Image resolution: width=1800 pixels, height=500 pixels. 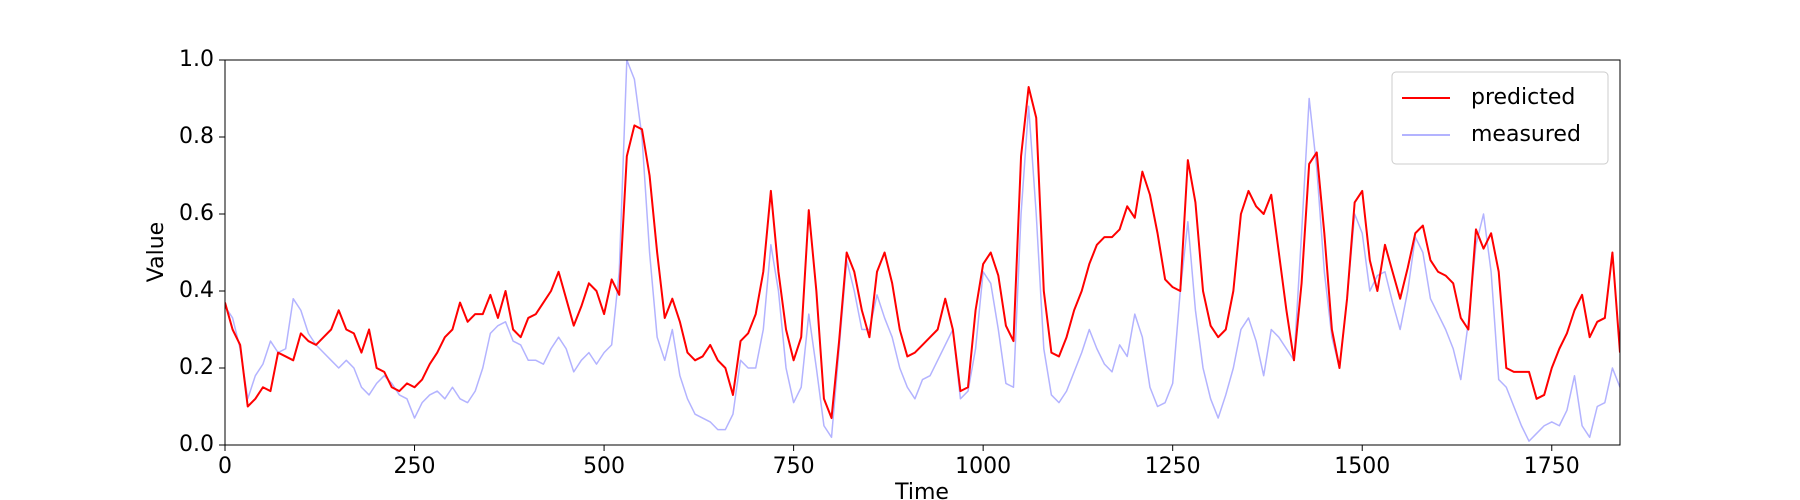 I want to click on x-tick-label: 750, so click(x=794, y=466).